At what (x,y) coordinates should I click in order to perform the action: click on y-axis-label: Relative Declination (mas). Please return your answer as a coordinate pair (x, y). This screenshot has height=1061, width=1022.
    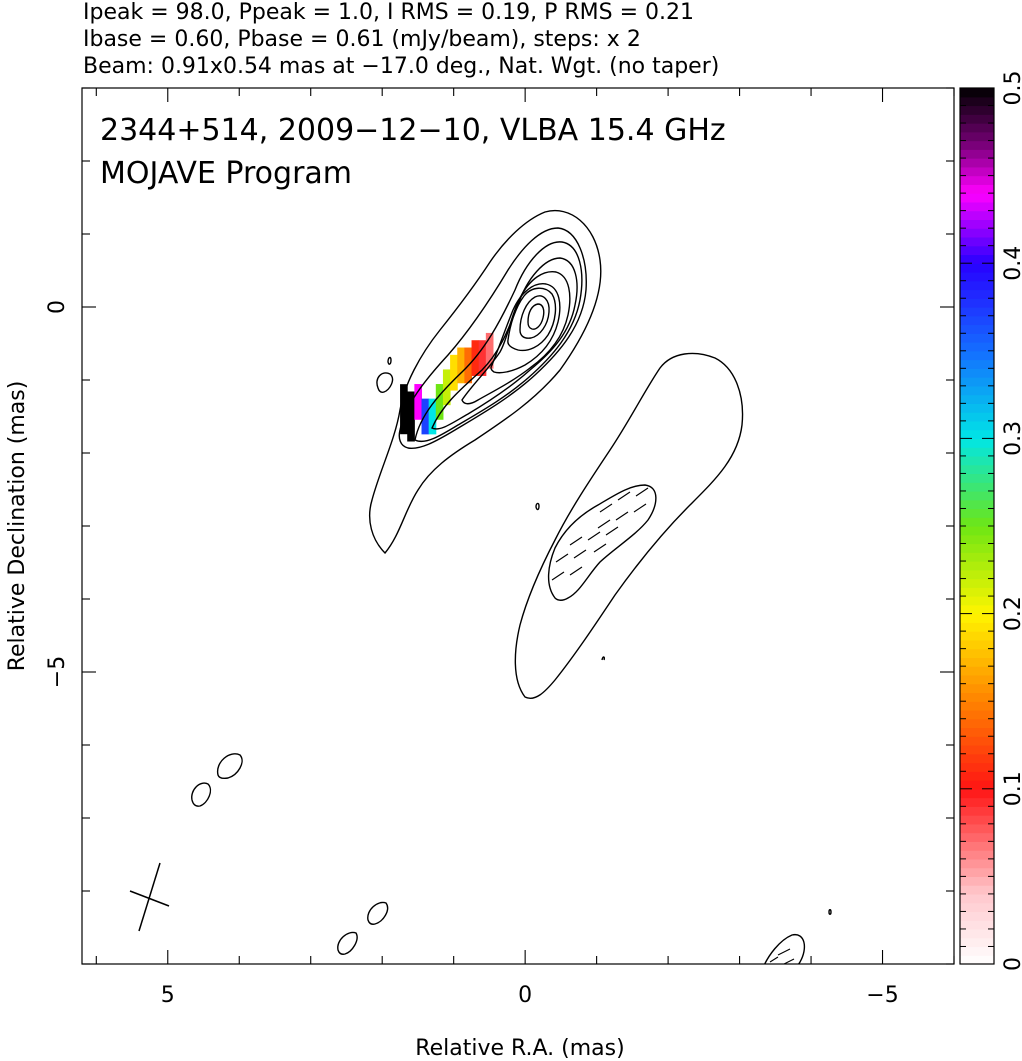
    Looking at the image, I should click on (17, 526).